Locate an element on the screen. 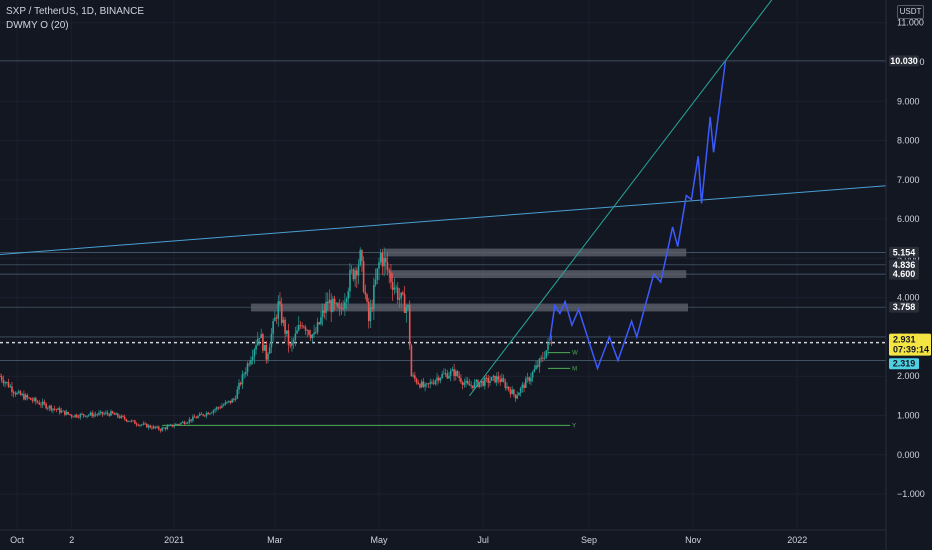 The image size is (932, 550). price-tag-label: 2.319 is located at coordinates (904, 364).